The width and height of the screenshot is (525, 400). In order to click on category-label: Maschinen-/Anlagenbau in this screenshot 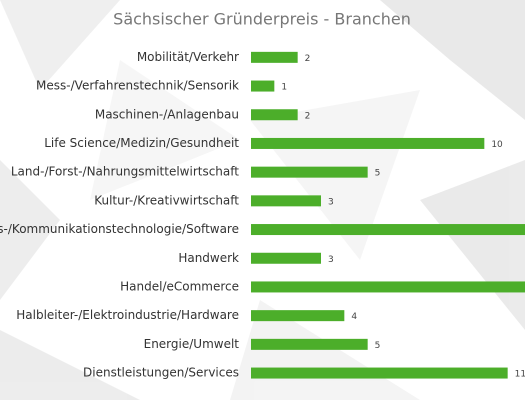, I will do `click(167, 114)`.